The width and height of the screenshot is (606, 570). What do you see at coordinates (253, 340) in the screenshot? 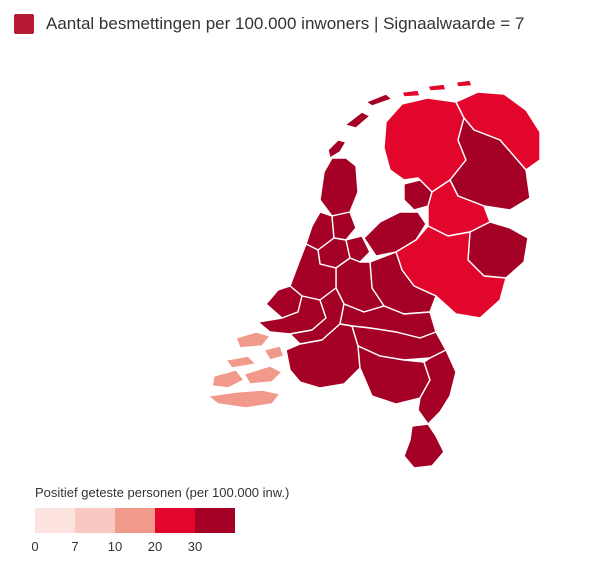
I see `region-zeeland-schouwen` at bounding box center [253, 340].